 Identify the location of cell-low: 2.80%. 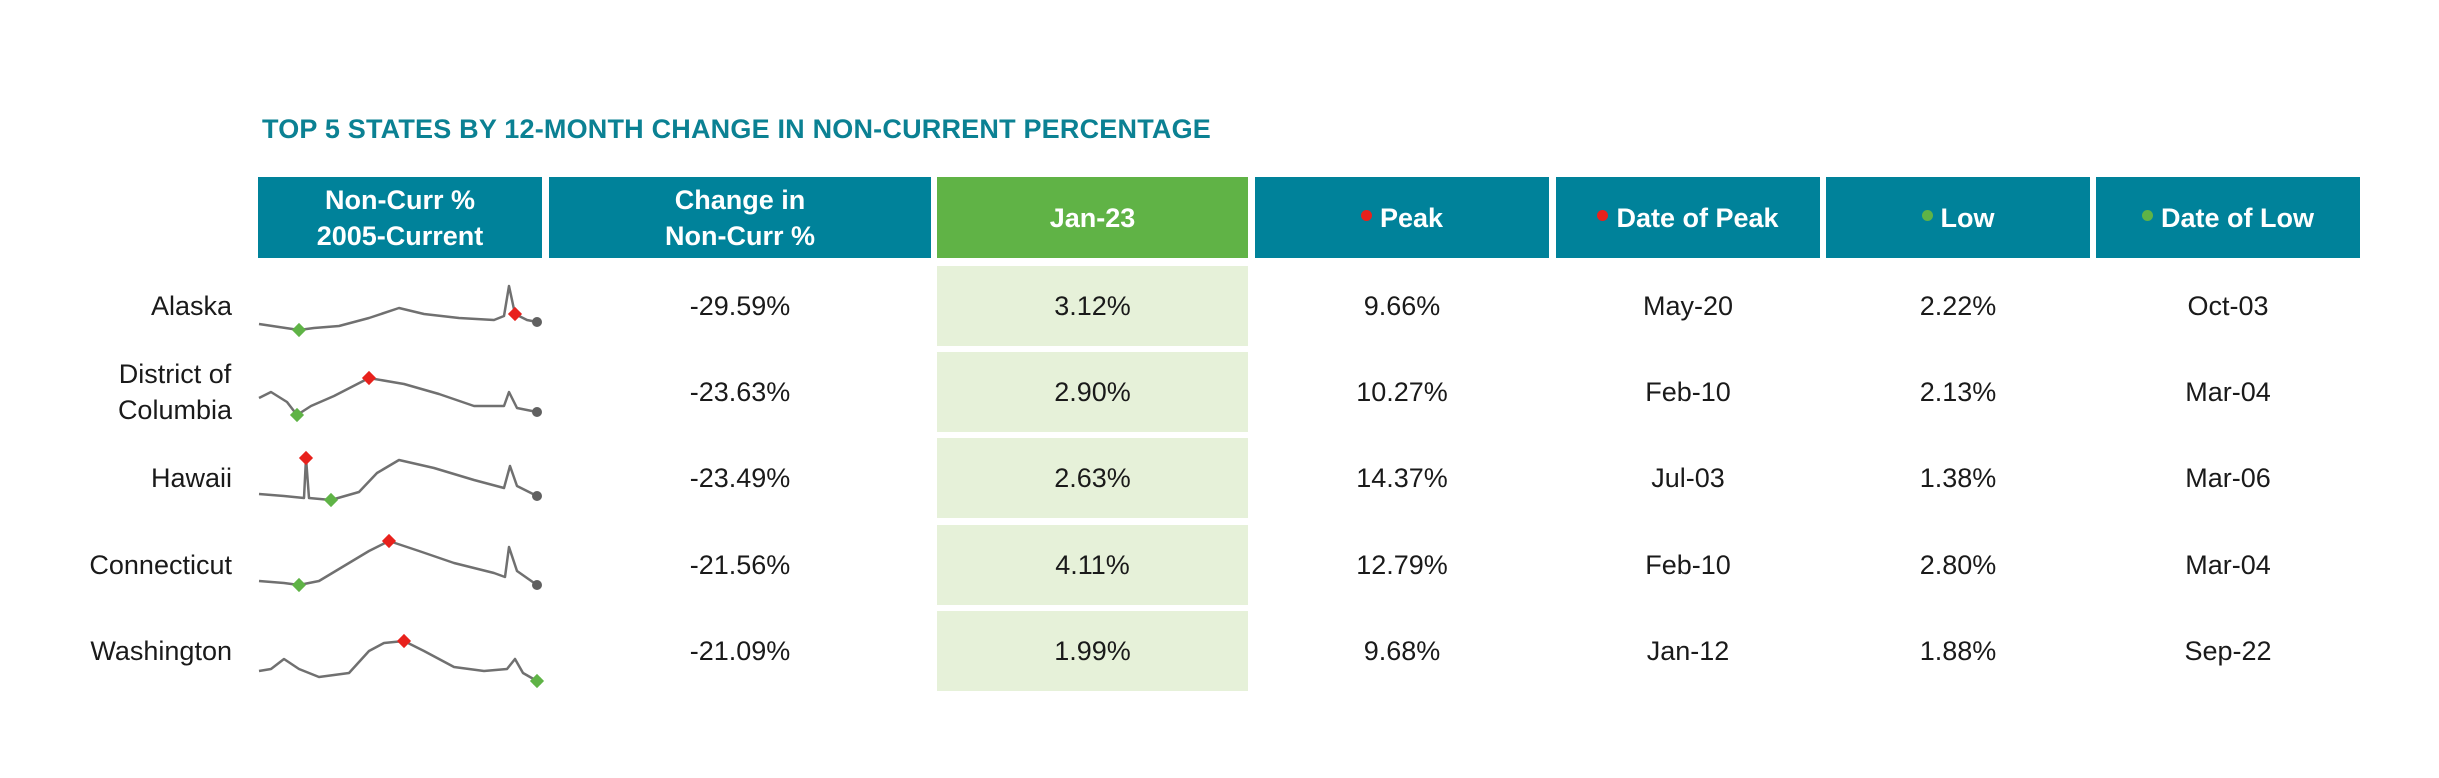
(1958, 564).